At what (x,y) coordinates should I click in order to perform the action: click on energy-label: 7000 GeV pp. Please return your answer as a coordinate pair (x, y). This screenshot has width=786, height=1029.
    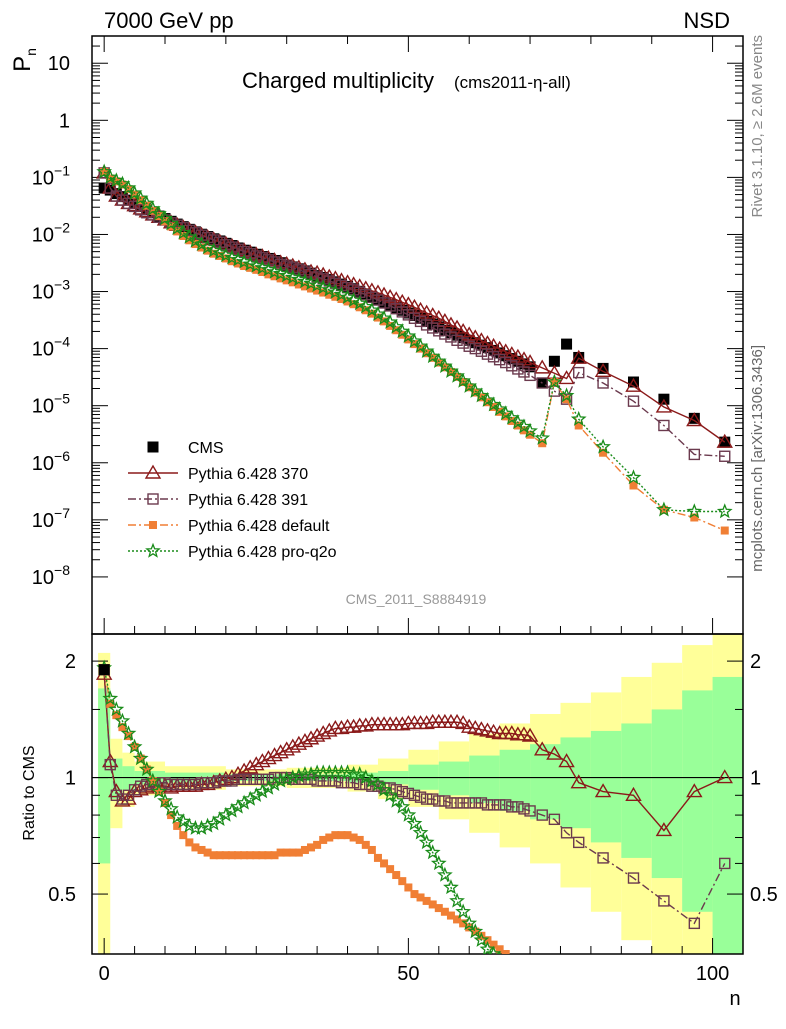
    Looking at the image, I should click on (169, 20).